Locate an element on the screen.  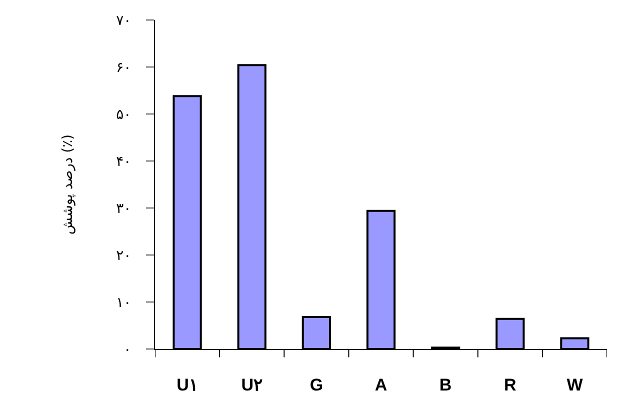
y-tick-label: ۲۰ is located at coordinates (124, 256).